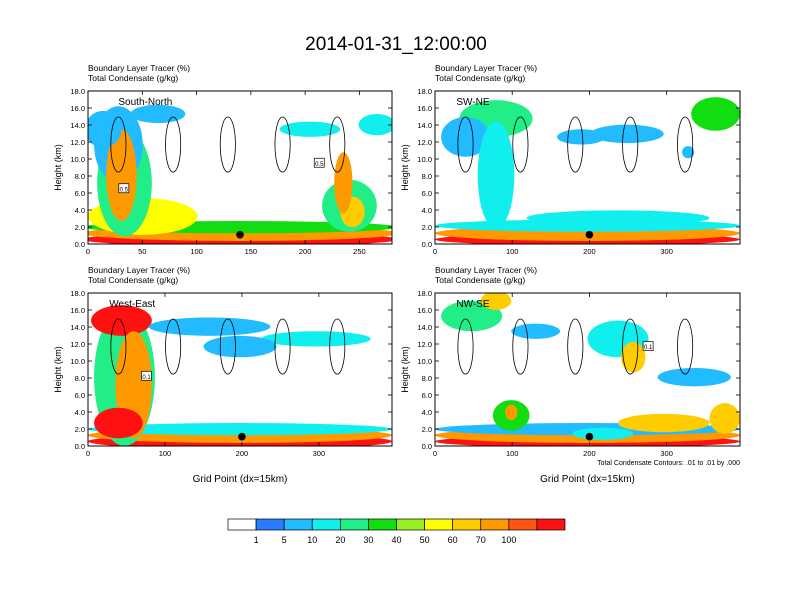 The height and width of the screenshot is (612, 792). What do you see at coordinates (256, 540) in the screenshot?
I see `colorbar-label: 1` at bounding box center [256, 540].